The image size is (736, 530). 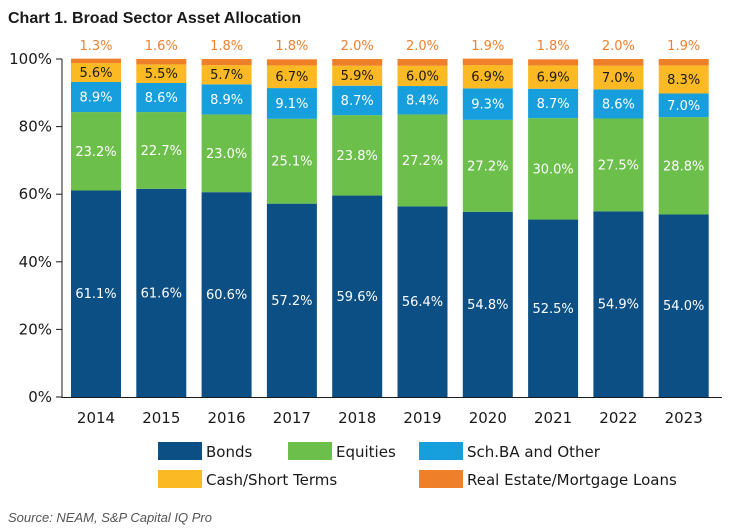 I want to click on bar-segment-sch-ba-and-other-2019, so click(x=422, y=100).